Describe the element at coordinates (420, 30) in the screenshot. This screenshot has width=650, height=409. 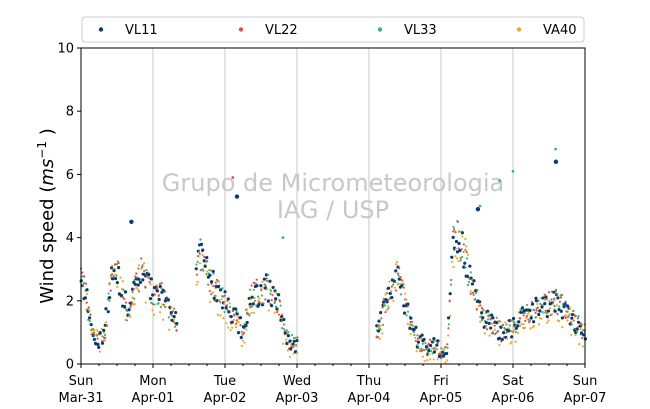
I see `legend-label-vl33: VL33` at that location.